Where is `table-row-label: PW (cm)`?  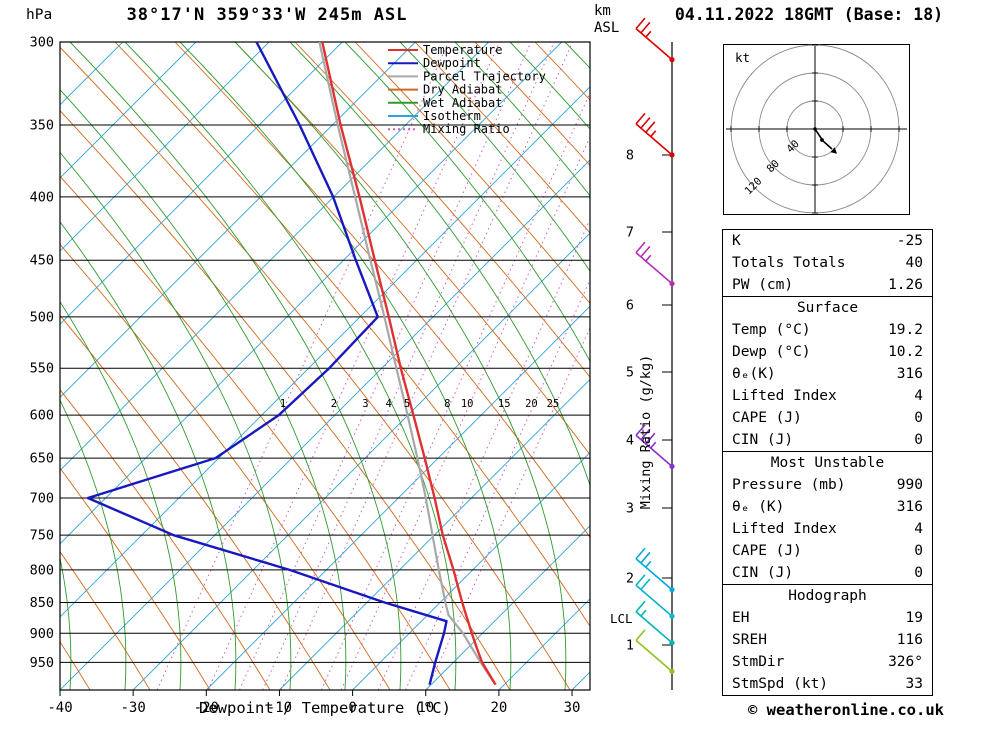
table-row-label: PW (cm) is located at coordinates (763, 285).